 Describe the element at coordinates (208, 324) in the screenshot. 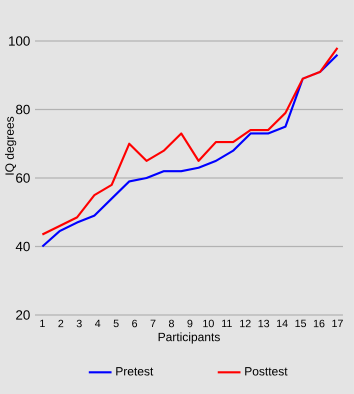

I see `x-tick-label: 10` at that location.